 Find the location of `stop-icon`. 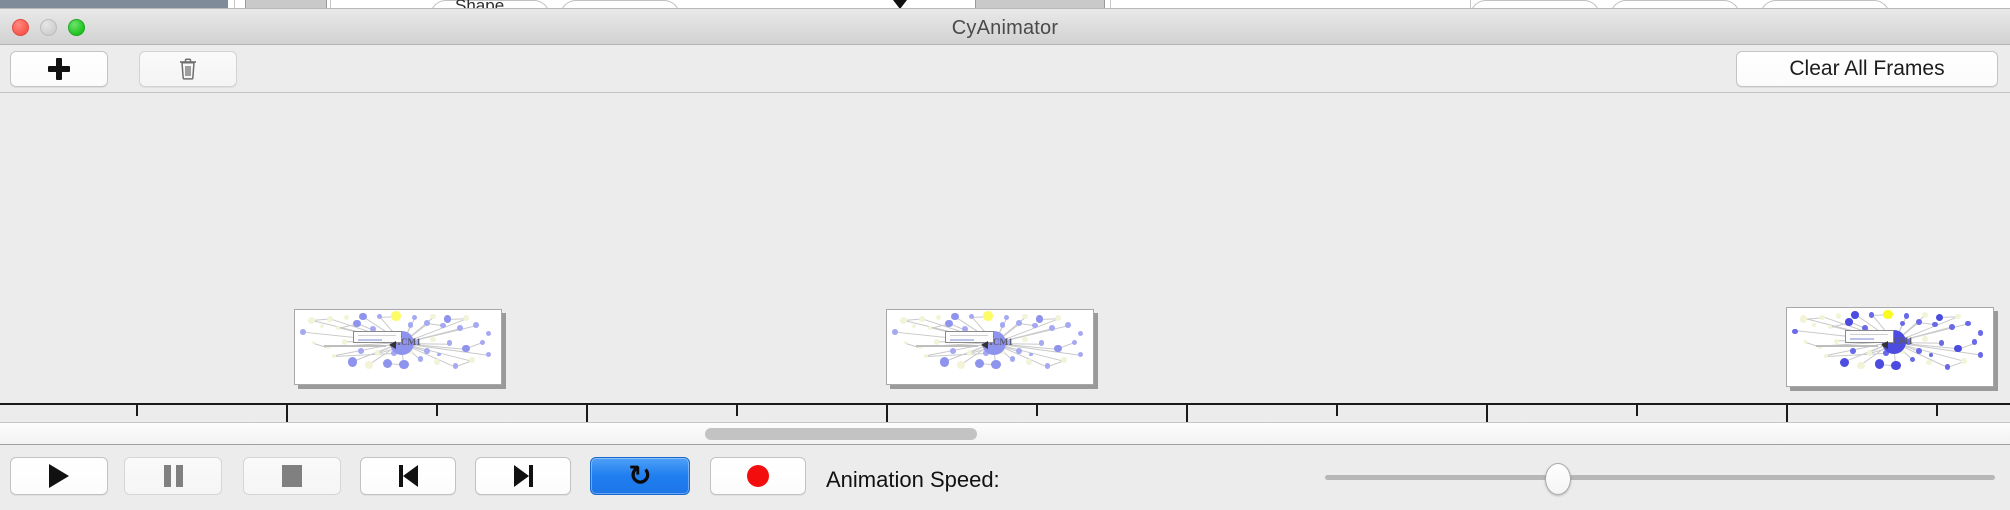

stop-icon is located at coordinates (292, 476).